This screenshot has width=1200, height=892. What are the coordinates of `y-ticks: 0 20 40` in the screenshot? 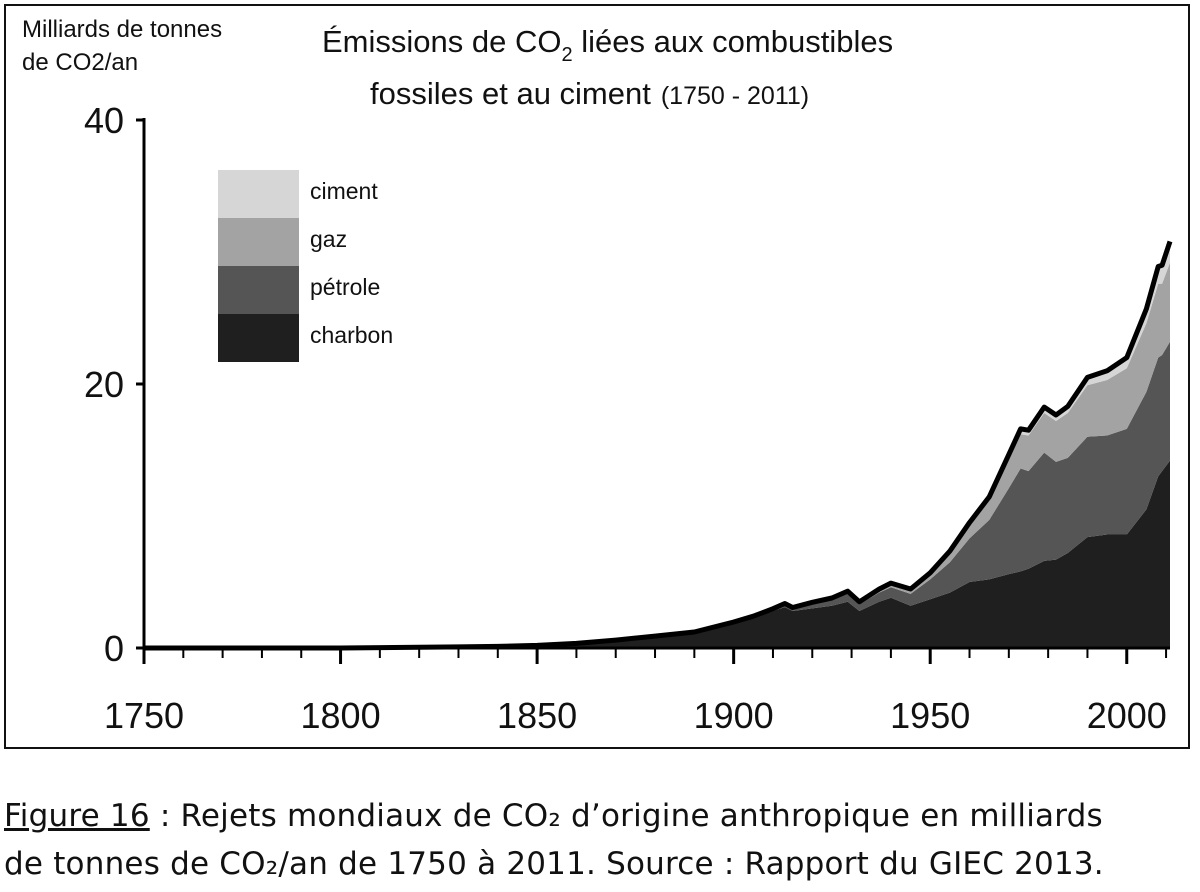 It's located at (114, 384).